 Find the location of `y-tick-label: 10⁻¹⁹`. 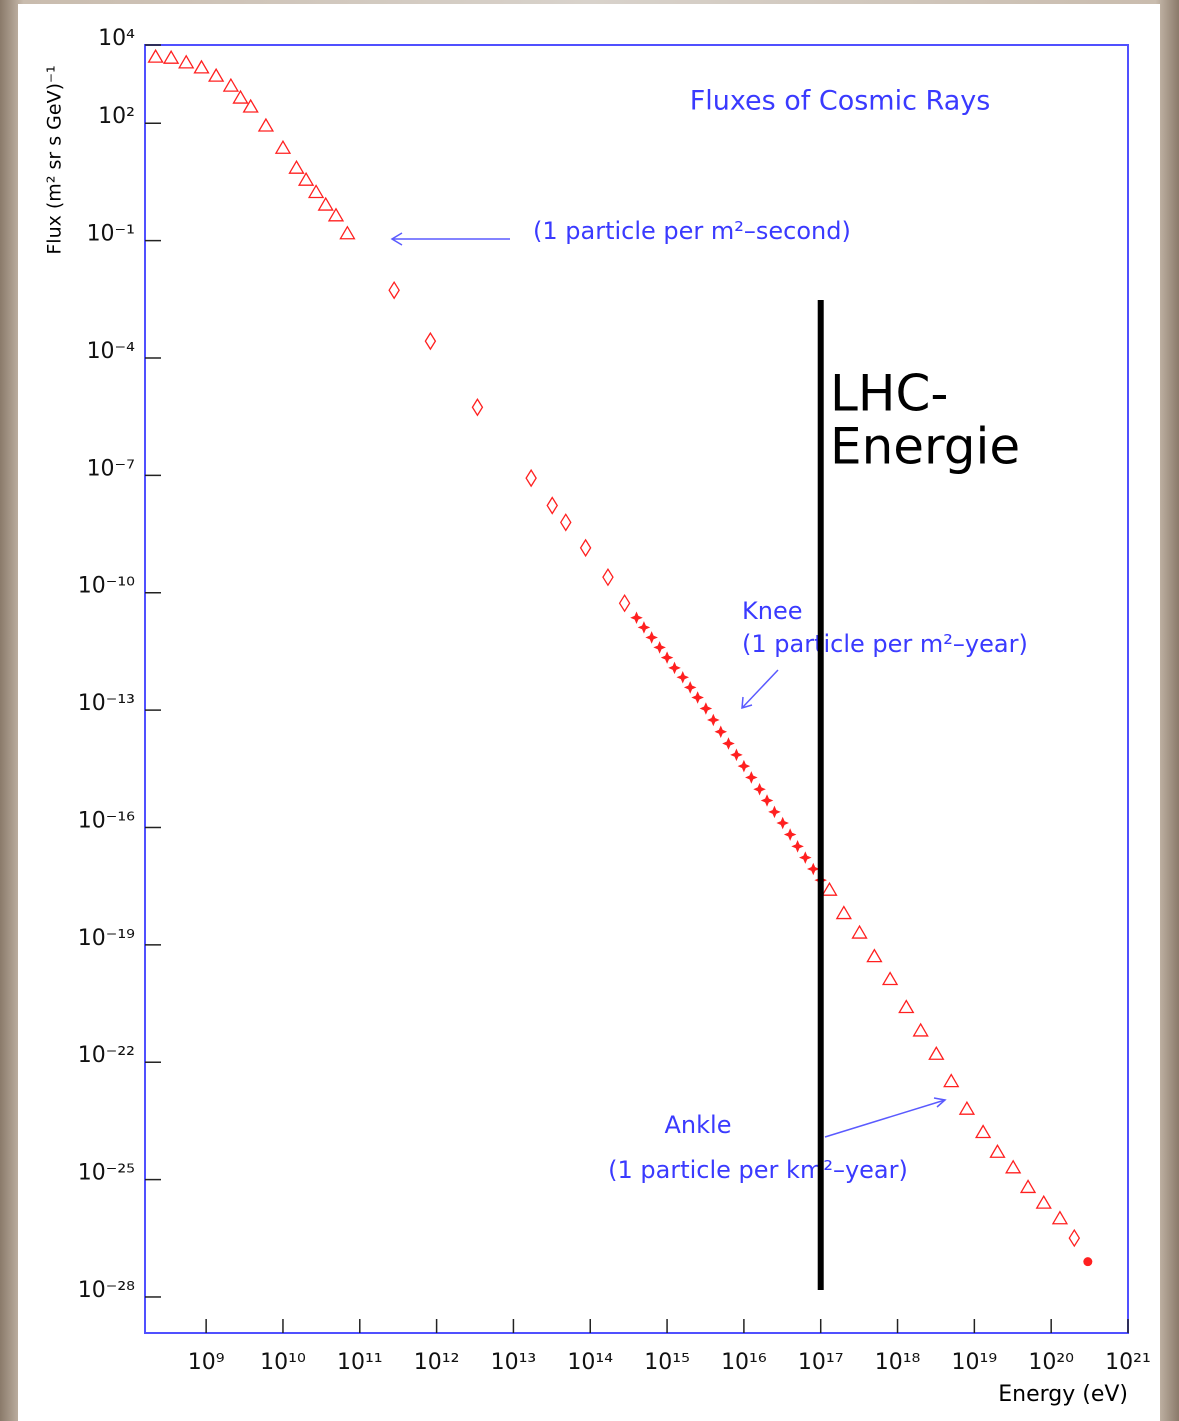

y-tick-label: 10⁻¹⁹ is located at coordinates (106, 938).